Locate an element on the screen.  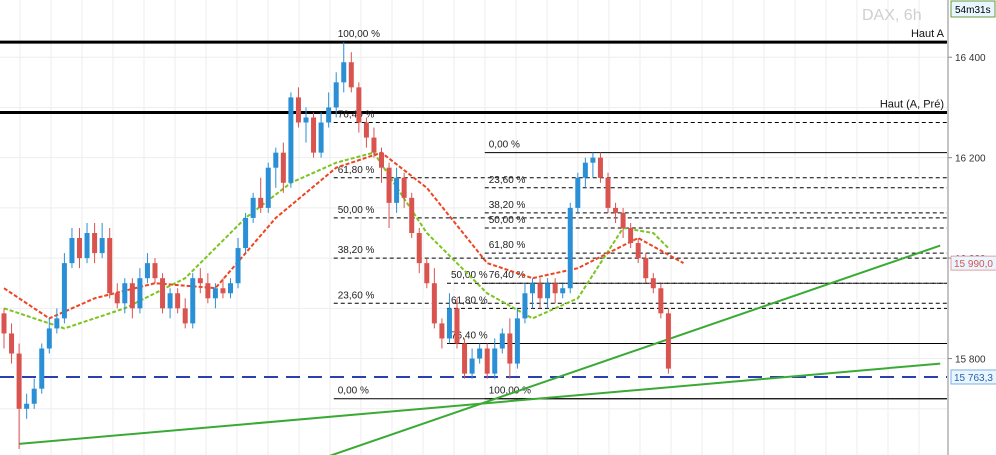
axis-tick-label: 15 800 is located at coordinates (970, 360).